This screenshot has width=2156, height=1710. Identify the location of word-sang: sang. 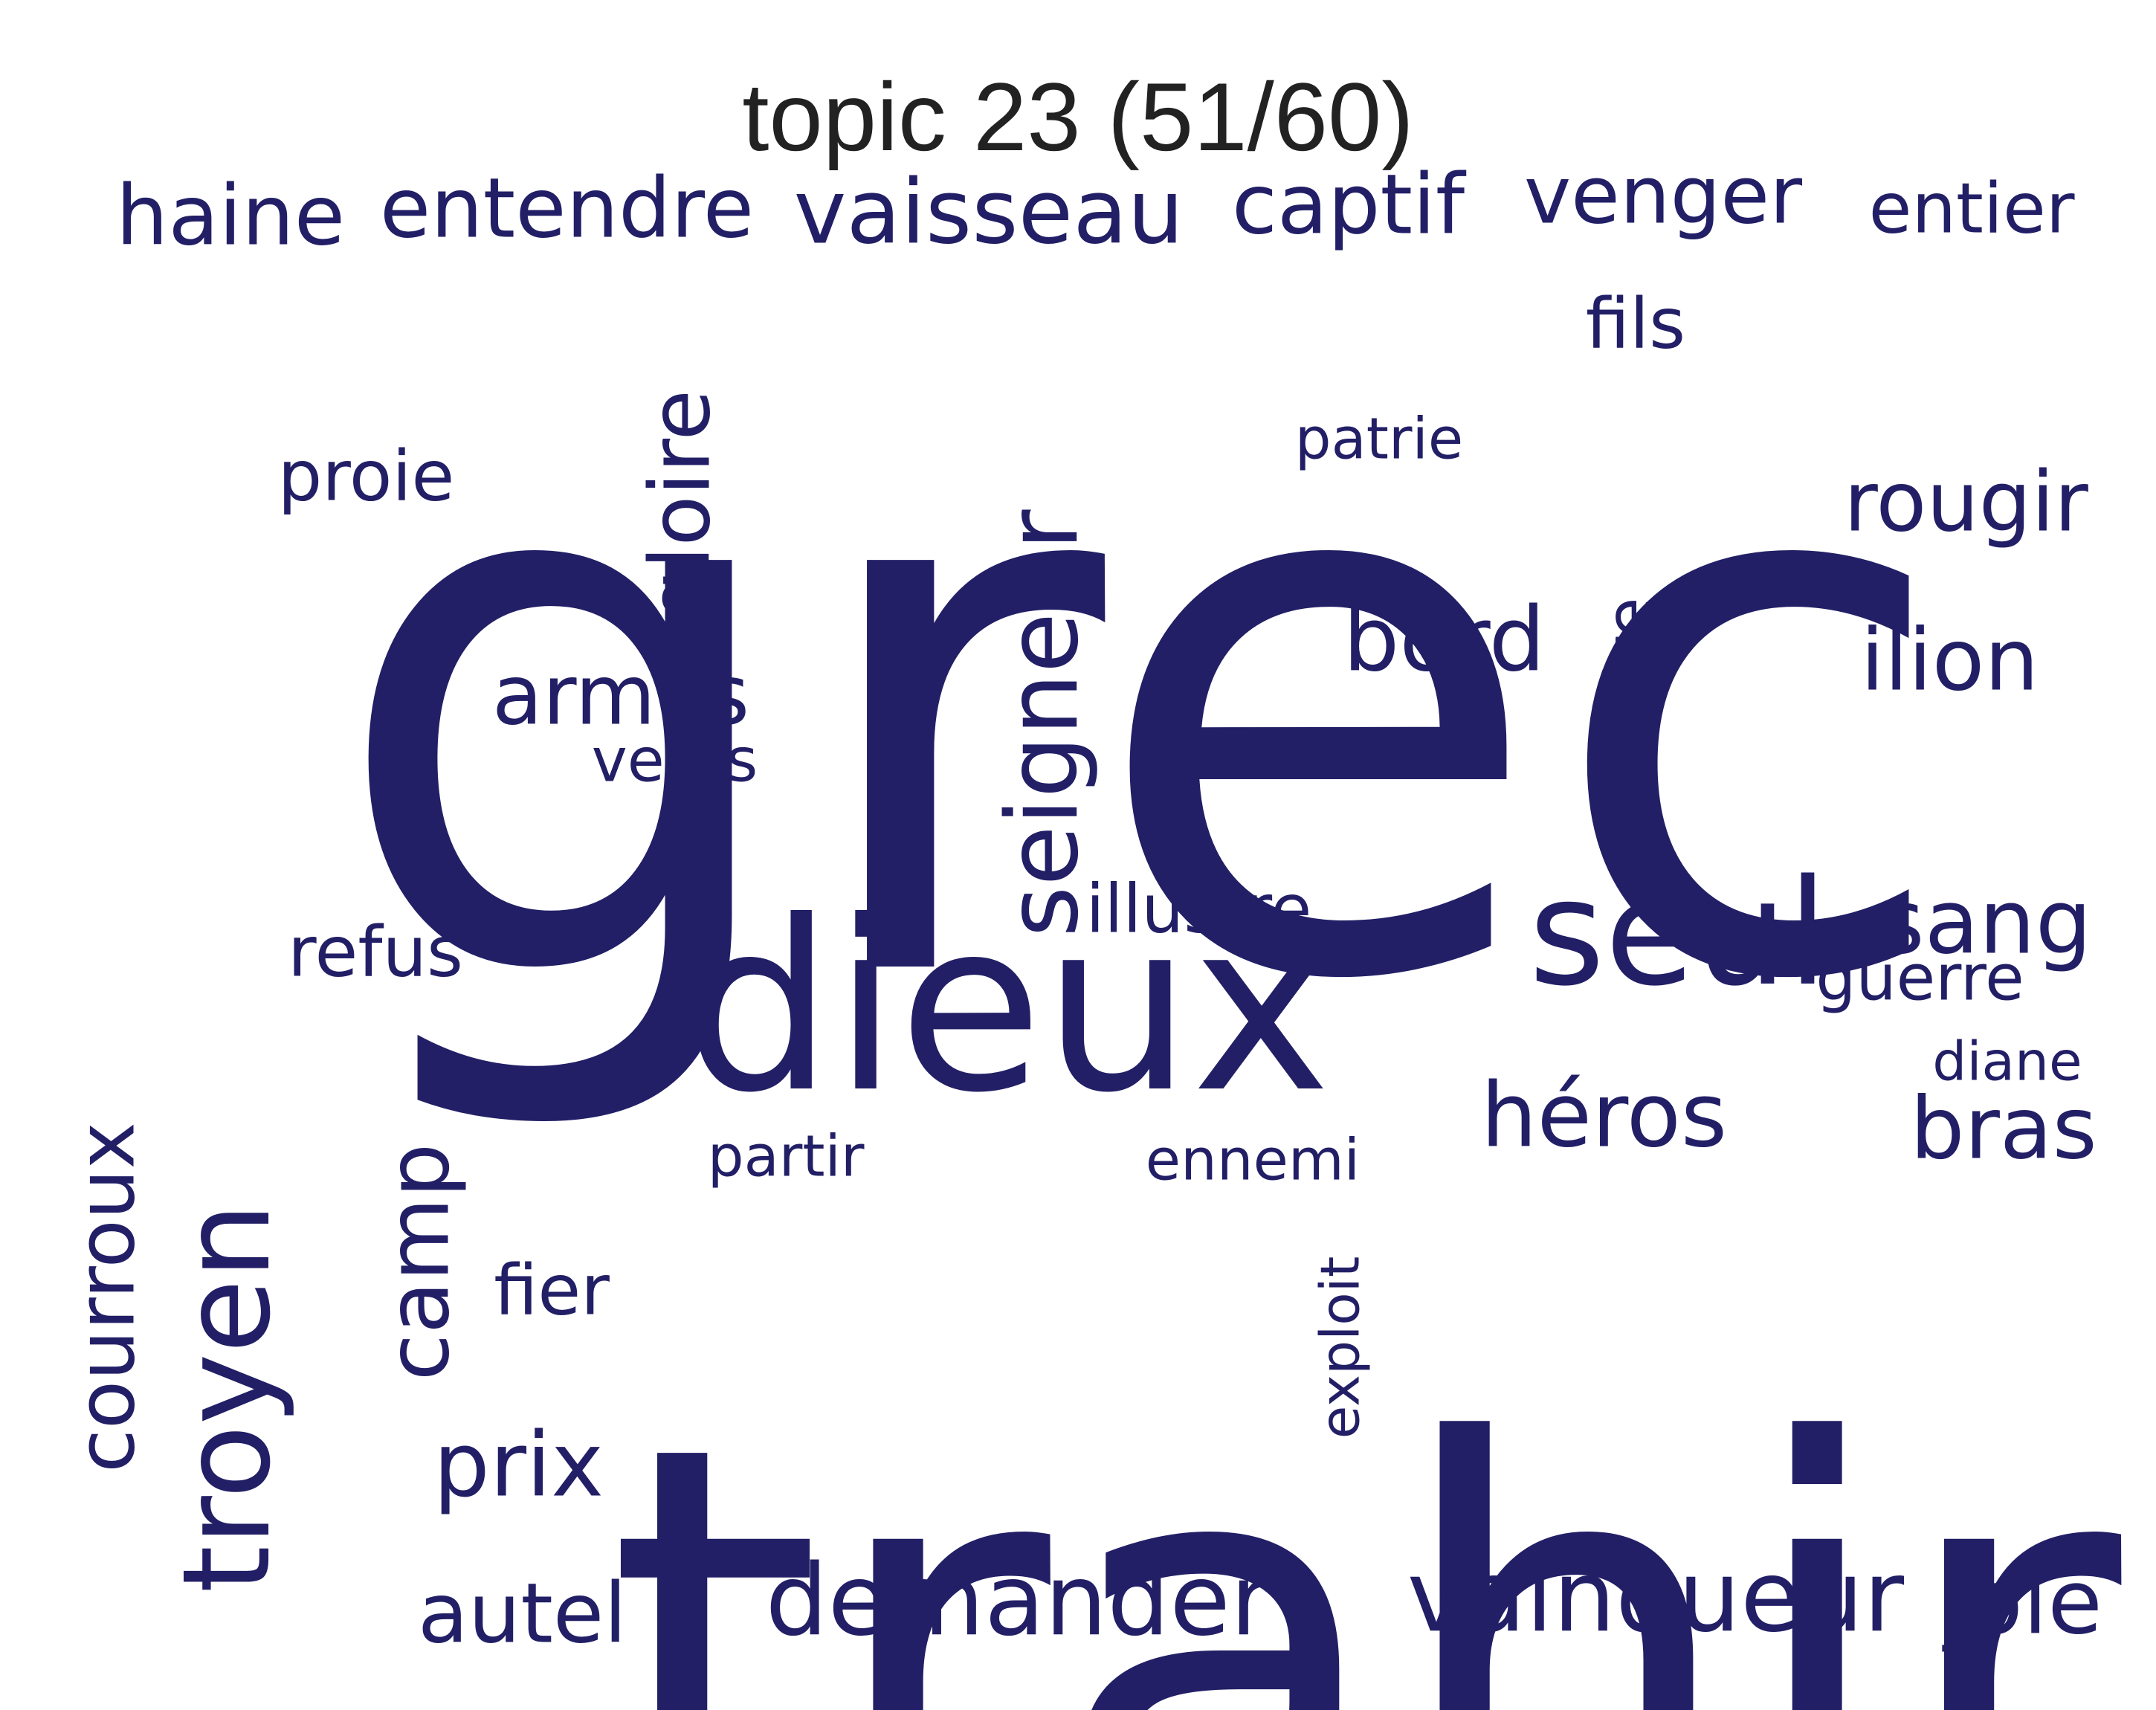
(1985, 923).